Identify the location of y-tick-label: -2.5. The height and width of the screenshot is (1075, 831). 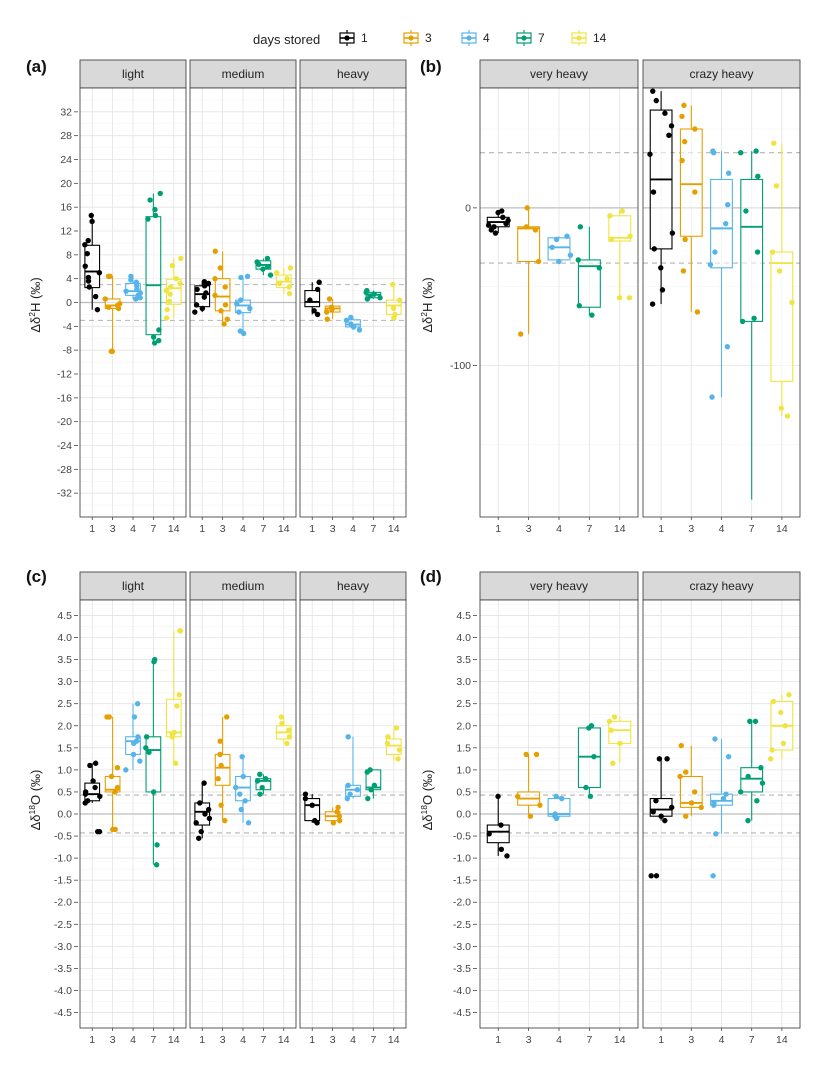
(462, 925).